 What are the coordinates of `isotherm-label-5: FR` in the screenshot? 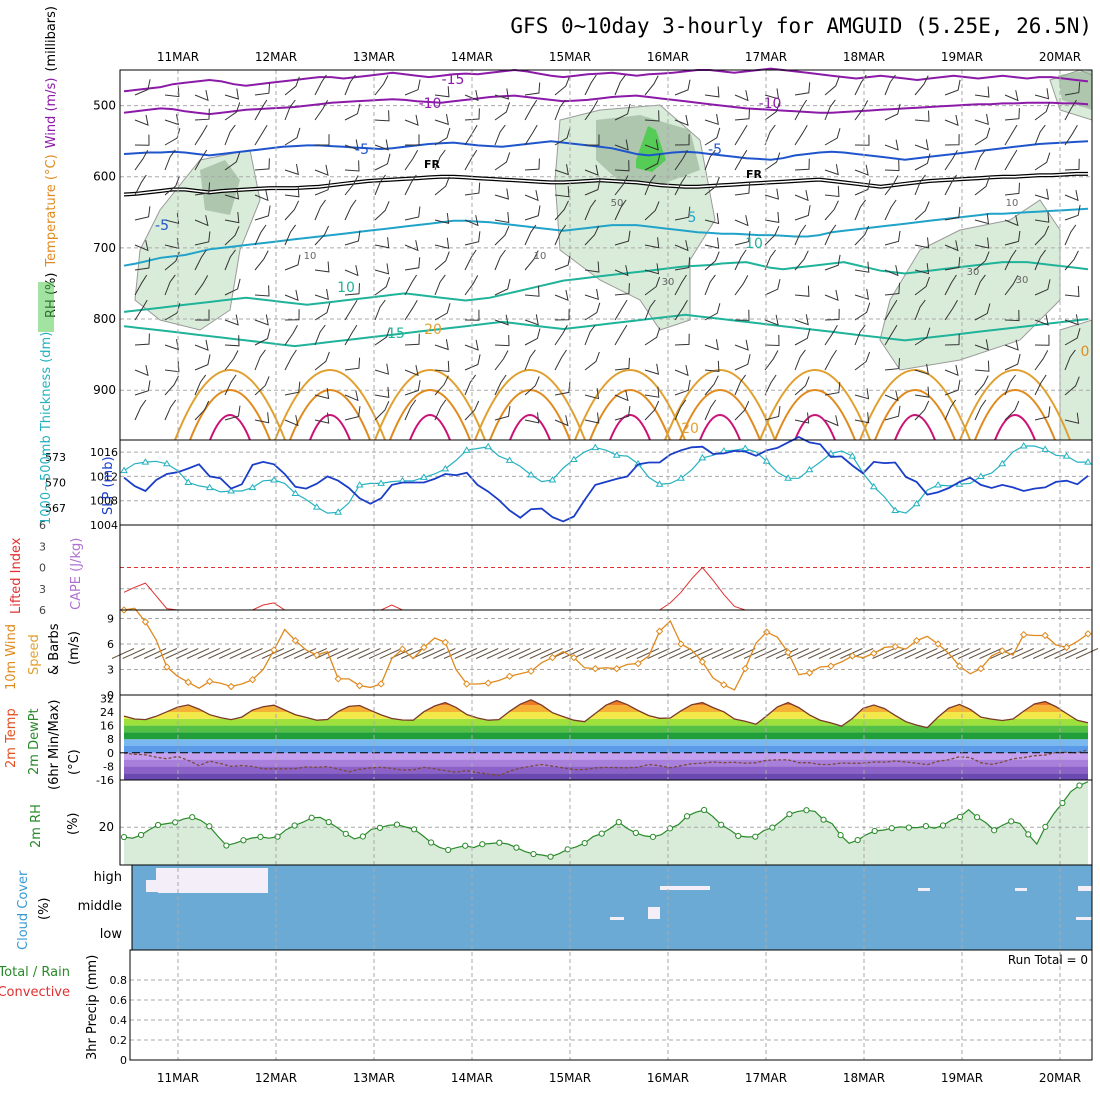 It's located at (432, 164).